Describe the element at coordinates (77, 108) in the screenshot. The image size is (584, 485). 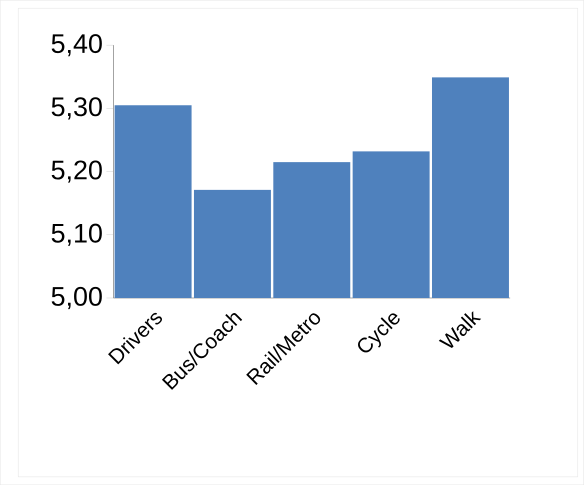
I see `y-tick-label: 5,30` at that location.